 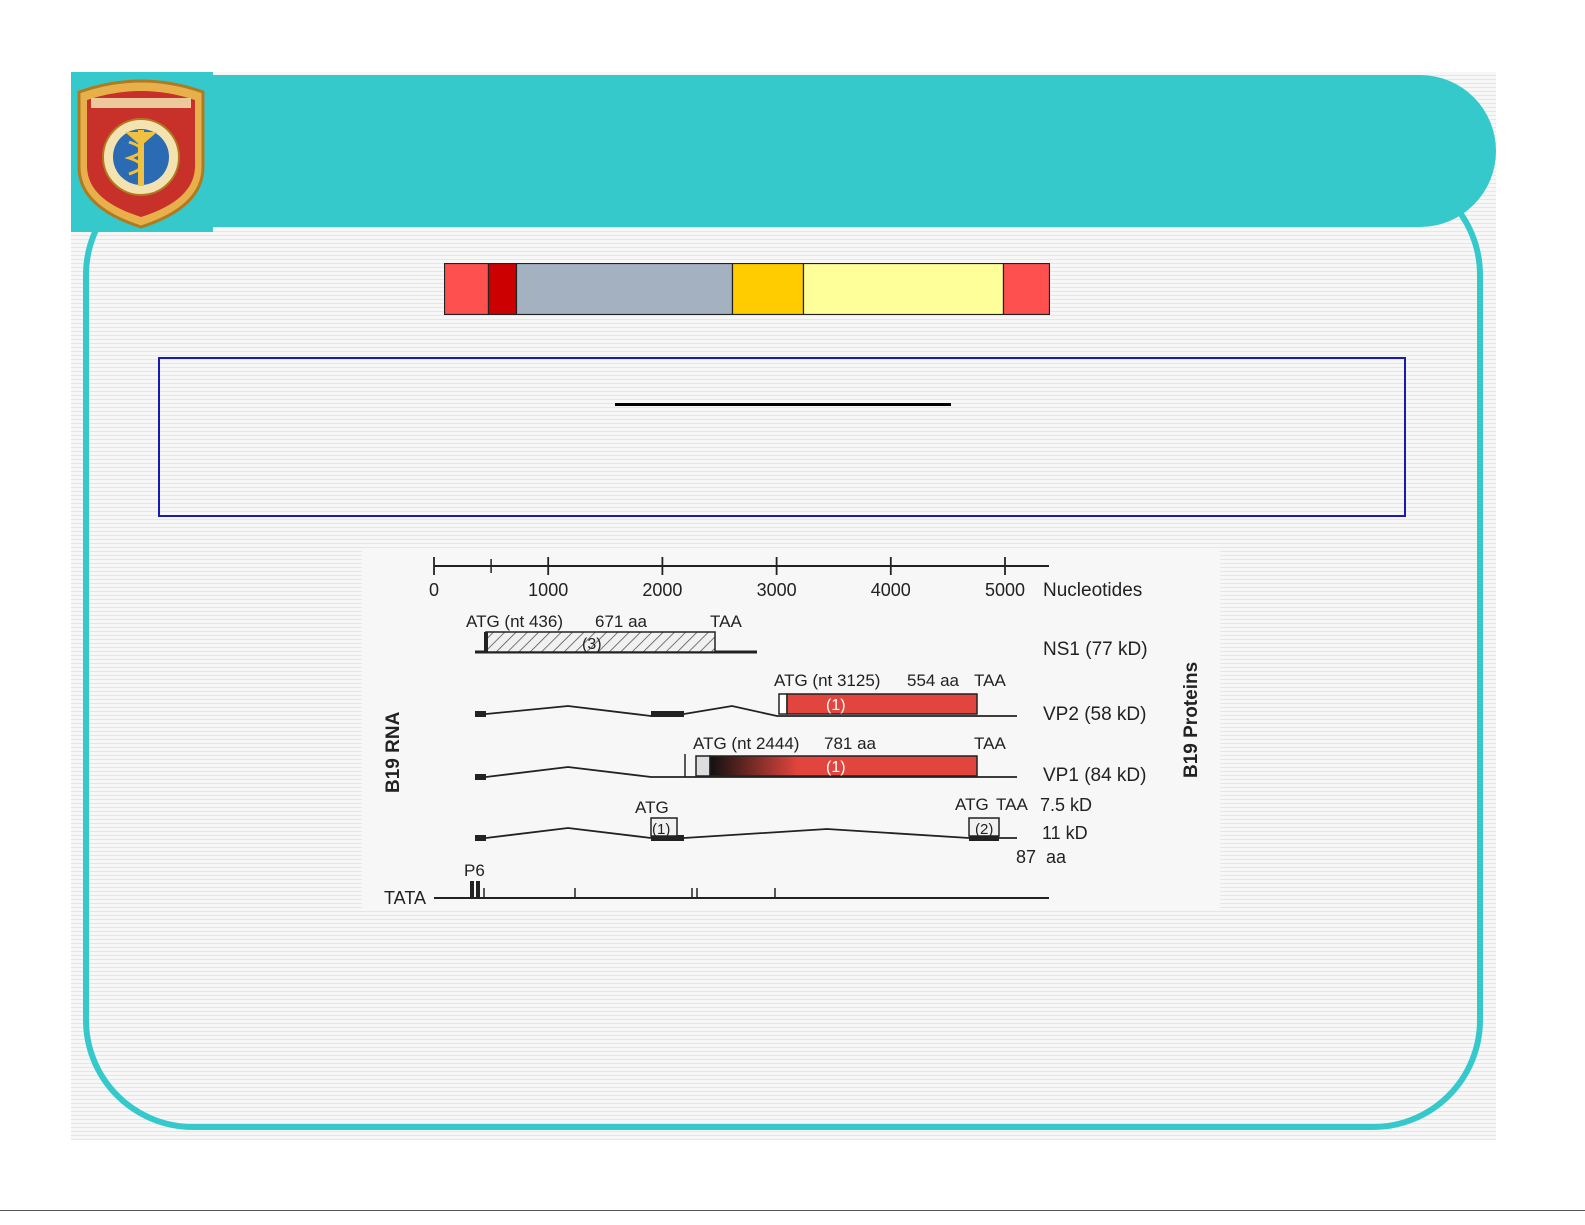 What do you see at coordinates (1012, 804) in the screenshot?
I see `small-taa-right: TAA` at bounding box center [1012, 804].